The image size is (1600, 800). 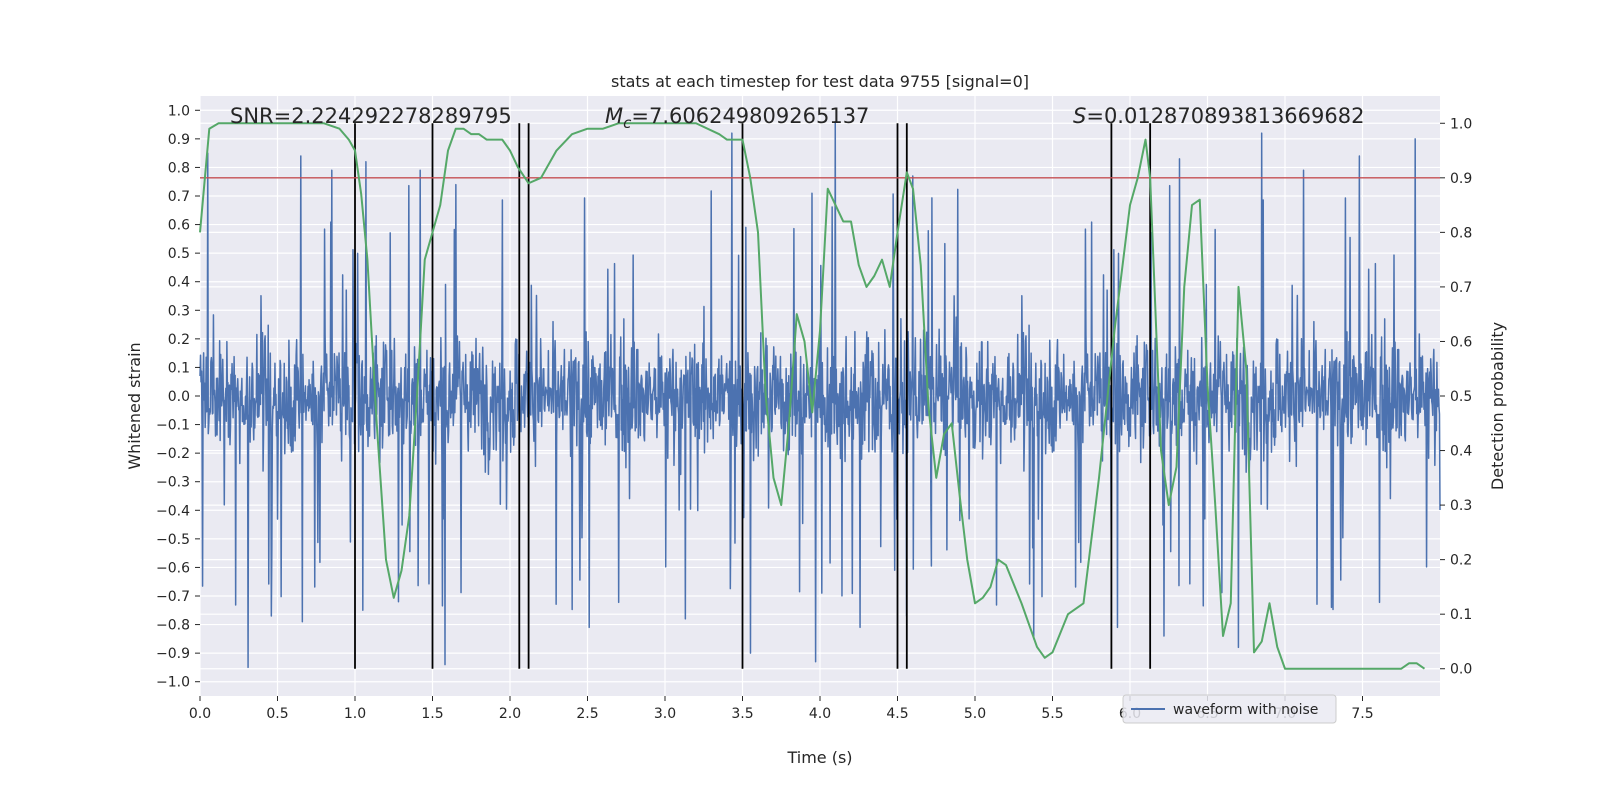 I want to click on left-y-tick-label: −0.3, so click(x=173, y=483).